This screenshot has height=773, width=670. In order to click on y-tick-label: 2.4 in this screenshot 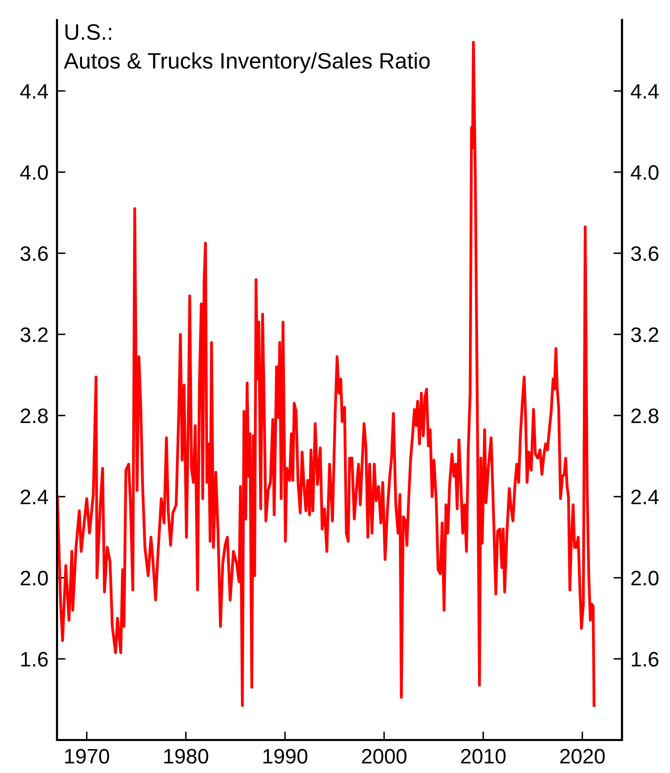, I will do `click(34, 497)`.